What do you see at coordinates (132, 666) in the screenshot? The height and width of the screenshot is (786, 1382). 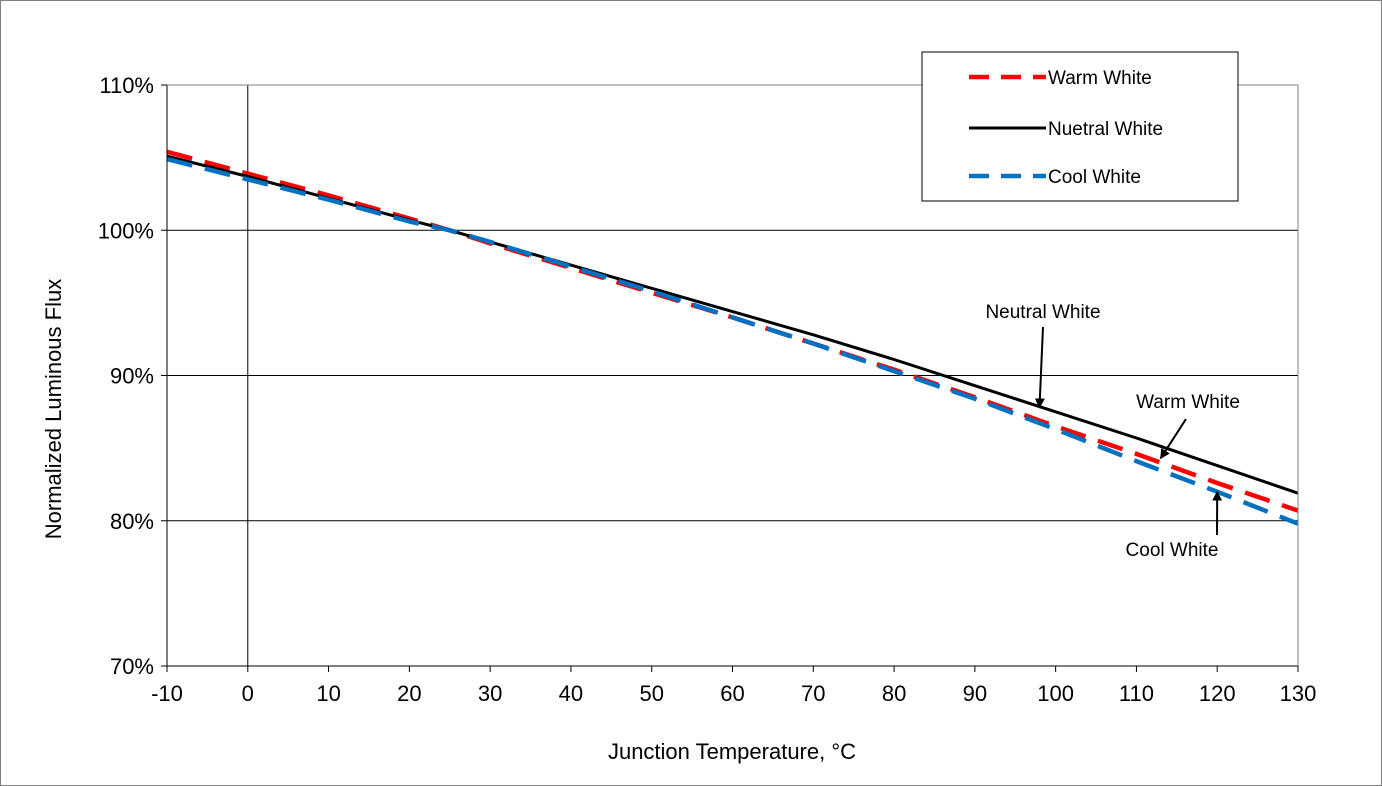 I see `y-tick-label: 70%` at bounding box center [132, 666].